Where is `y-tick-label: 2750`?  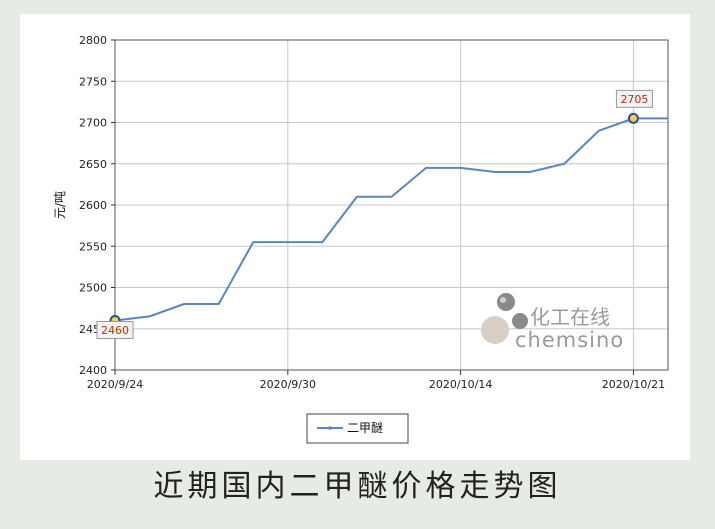
y-tick-label: 2750 is located at coordinates (93, 81).